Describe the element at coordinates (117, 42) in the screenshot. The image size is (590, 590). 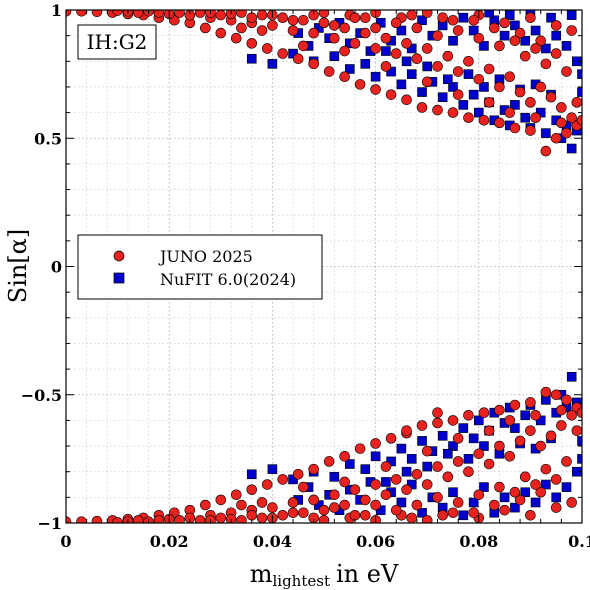
I see `annotation-label: IH:G2` at that location.